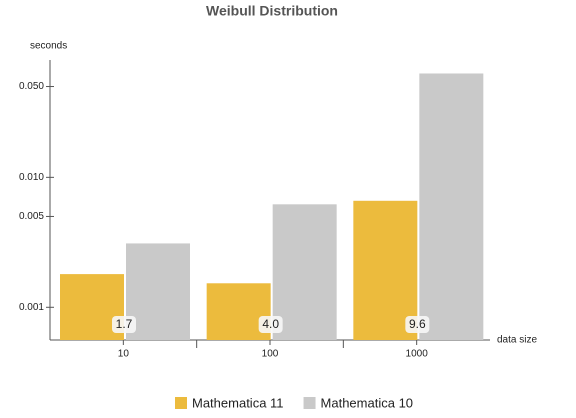  Describe the element at coordinates (124, 354) in the screenshot. I see `x-tick-label: 10` at that location.